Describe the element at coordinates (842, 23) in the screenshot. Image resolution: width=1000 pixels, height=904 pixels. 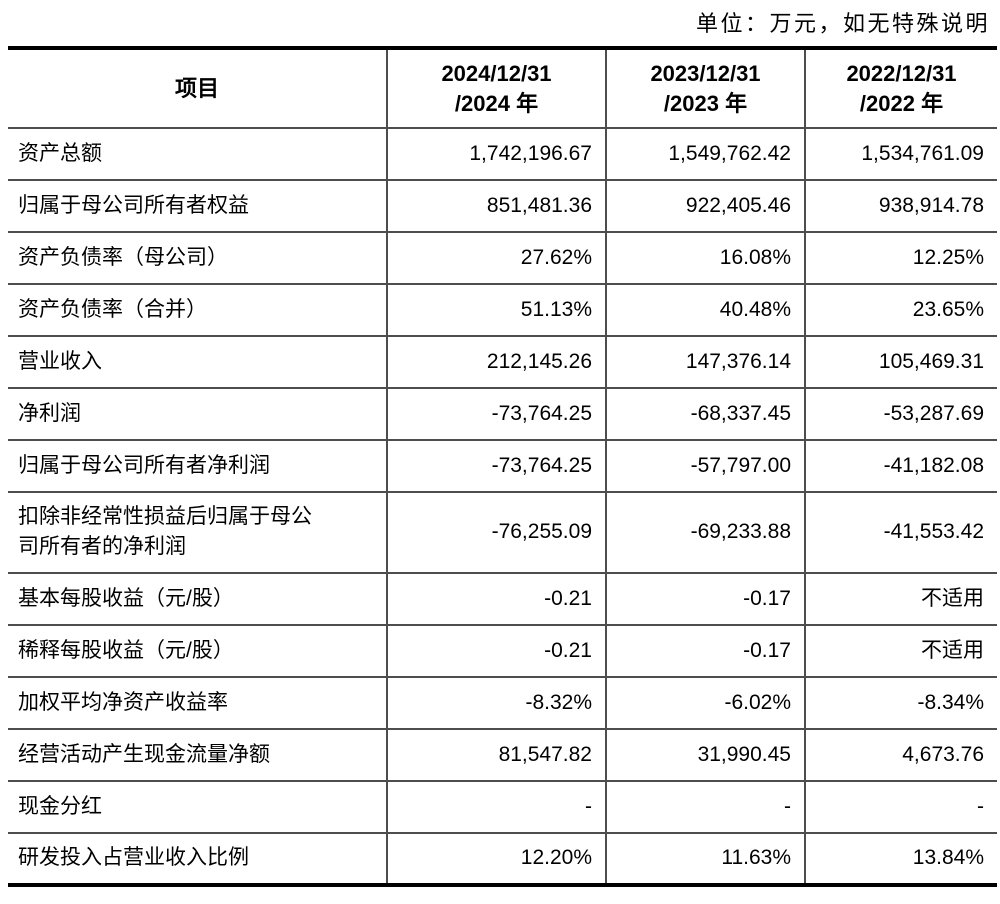
I see `unit-note: 单位：万元，如无特殊说明` at that location.